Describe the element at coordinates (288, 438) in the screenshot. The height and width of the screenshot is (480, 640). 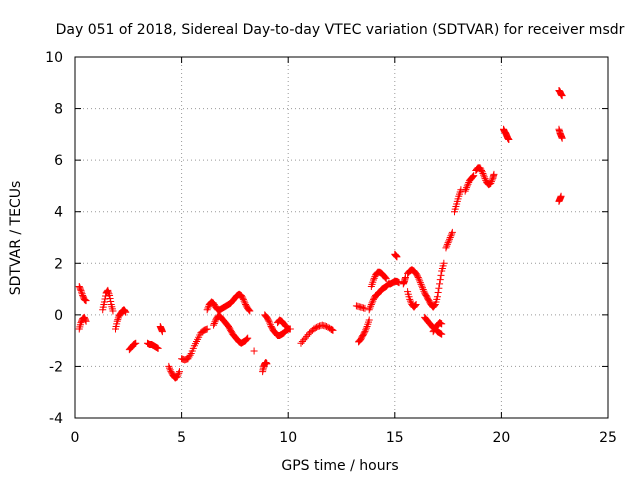
I see `x-tick-label: 10` at that location.